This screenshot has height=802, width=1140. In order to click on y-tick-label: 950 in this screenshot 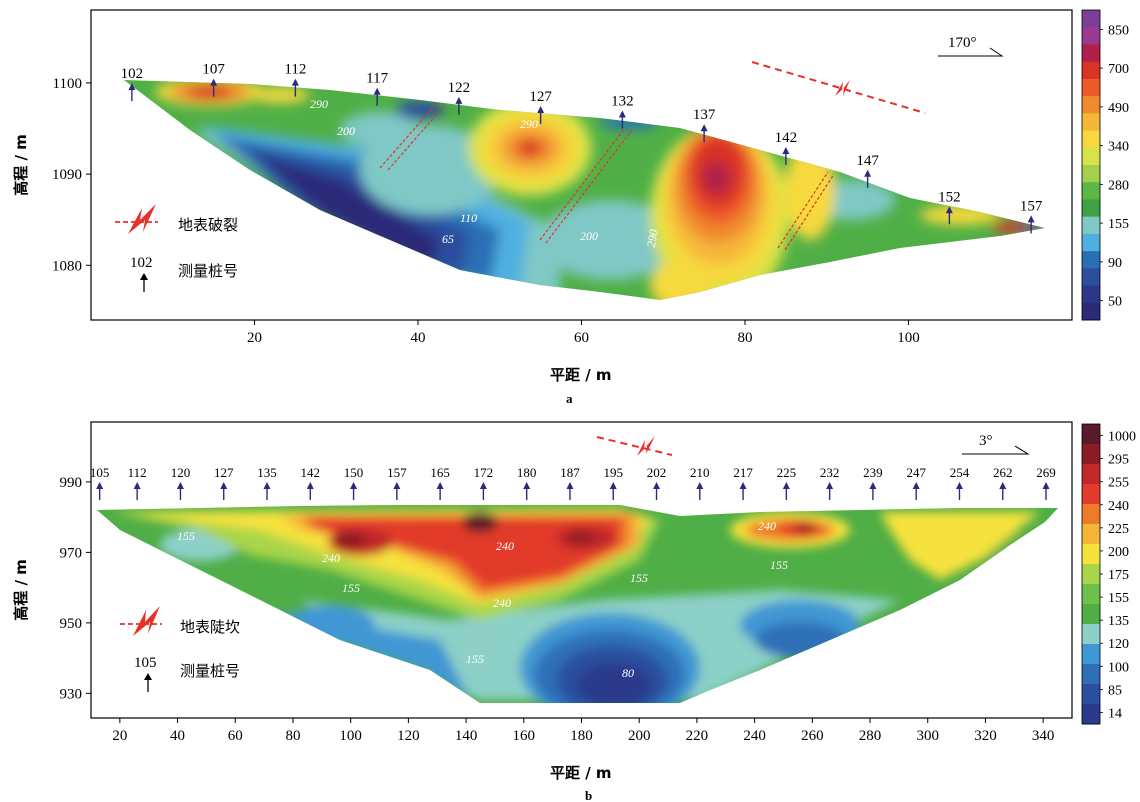, I will do `click(71, 624)`.